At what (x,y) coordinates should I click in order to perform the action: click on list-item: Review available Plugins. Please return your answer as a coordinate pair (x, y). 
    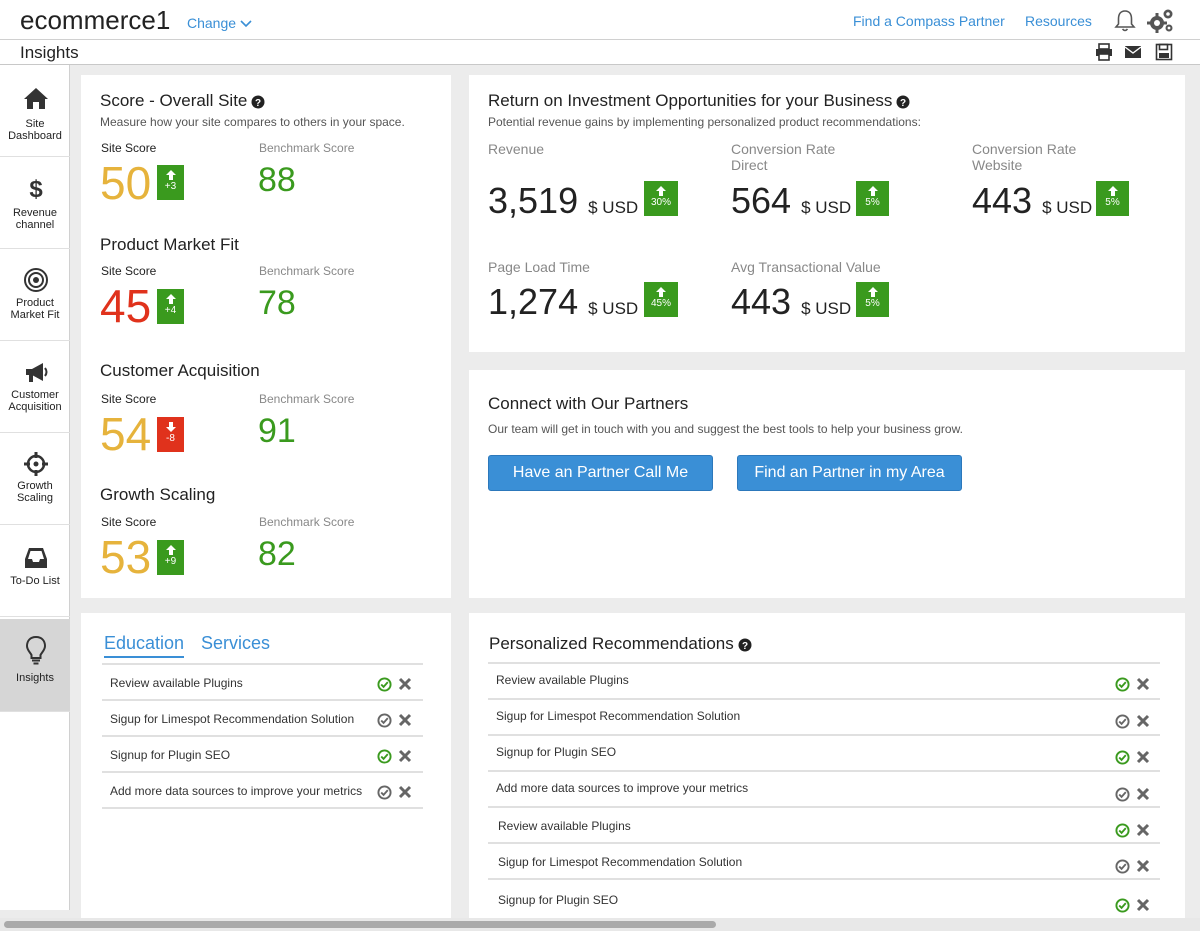
    Looking at the image, I should click on (824, 826).